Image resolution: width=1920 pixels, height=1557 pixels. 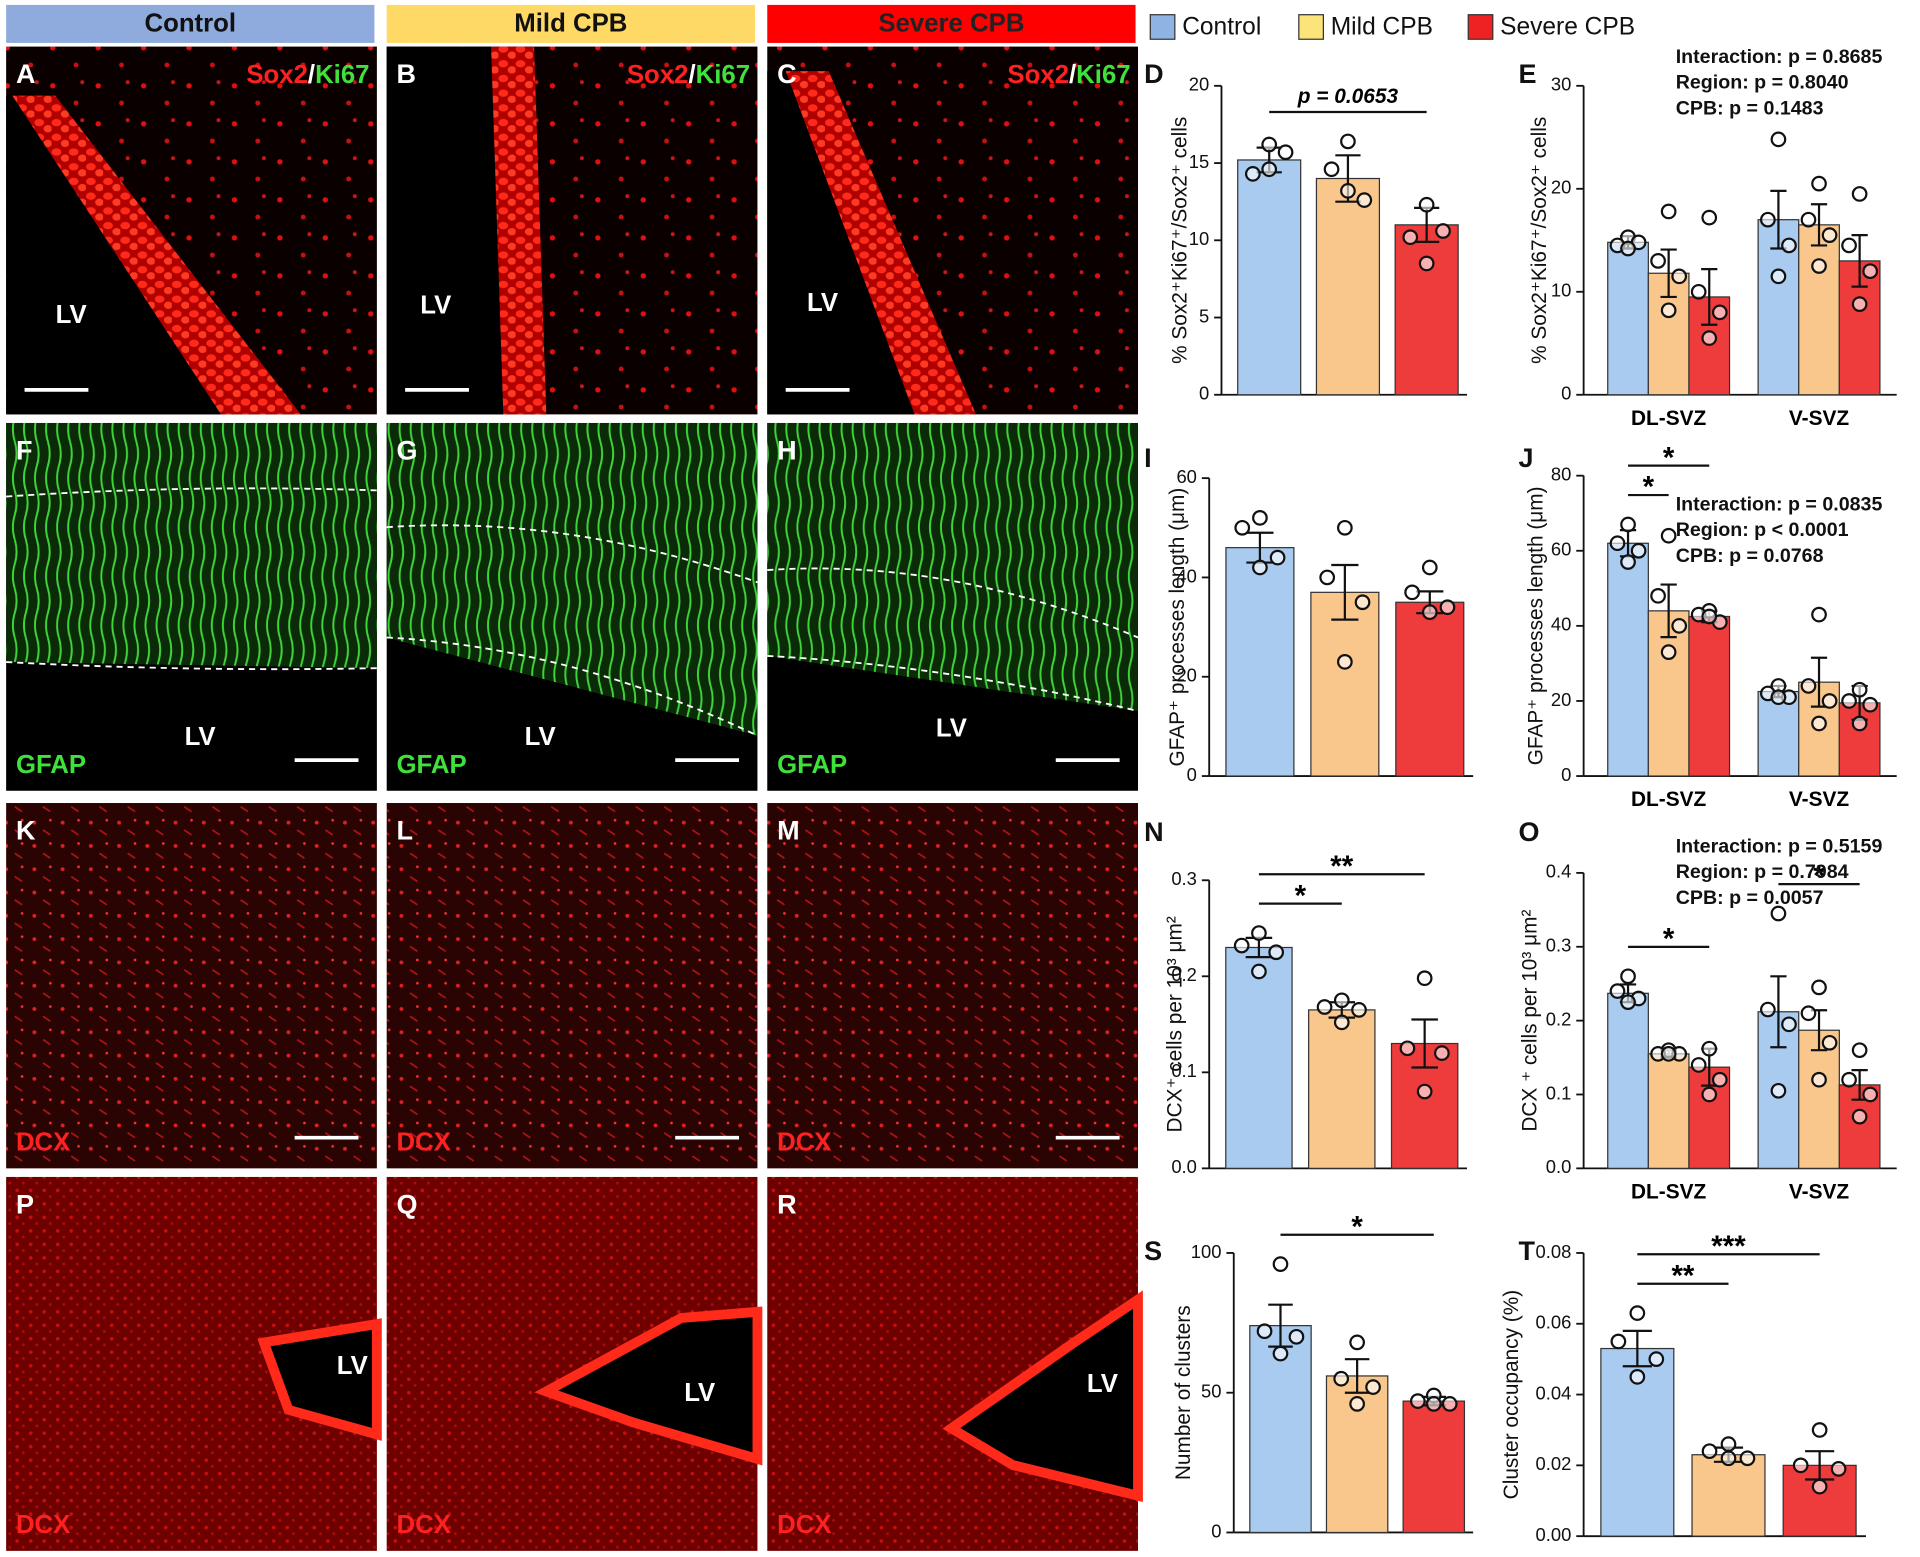 I want to click on ventricle, so click(x=1042, y=1396).